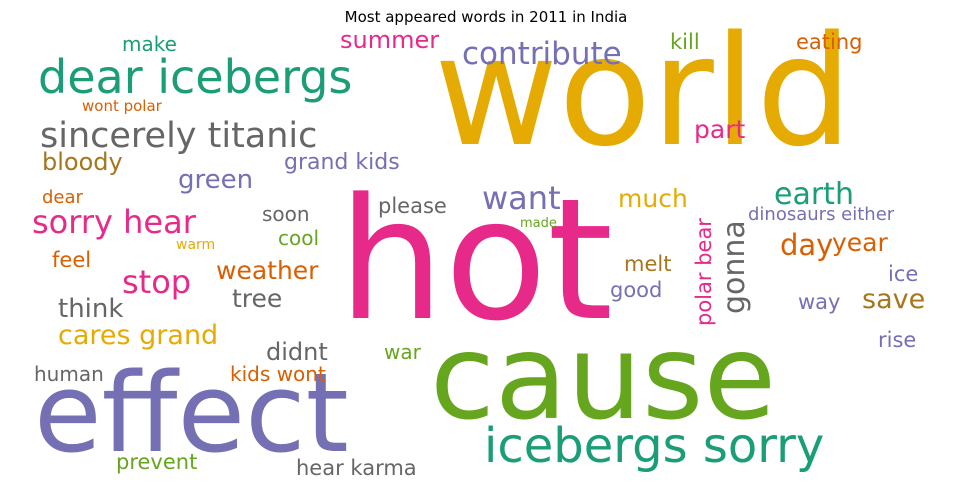 The height and width of the screenshot is (497, 972). Describe the element at coordinates (402, 352) in the screenshot. I see `word-war: war` at that location.